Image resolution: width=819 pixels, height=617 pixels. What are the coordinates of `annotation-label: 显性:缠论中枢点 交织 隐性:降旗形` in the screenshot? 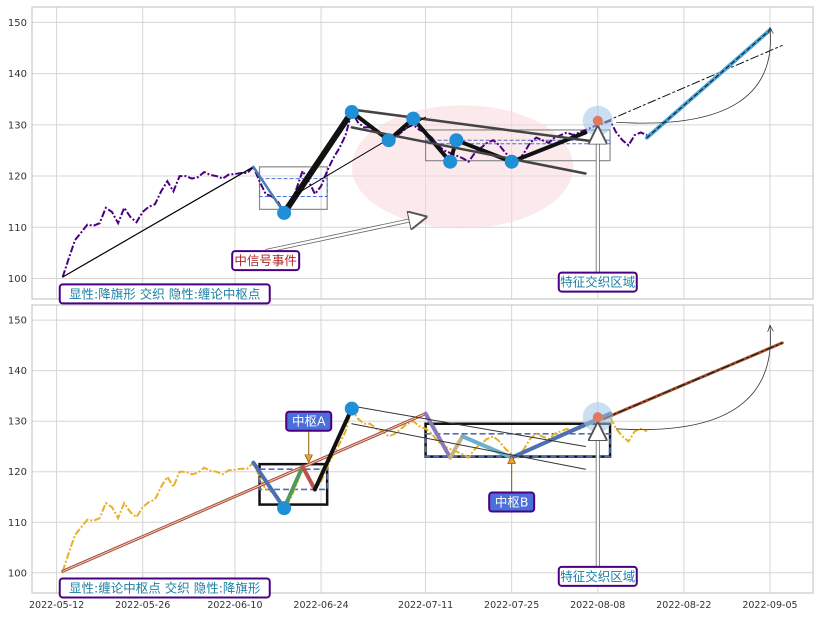 It's located at (165, 587).